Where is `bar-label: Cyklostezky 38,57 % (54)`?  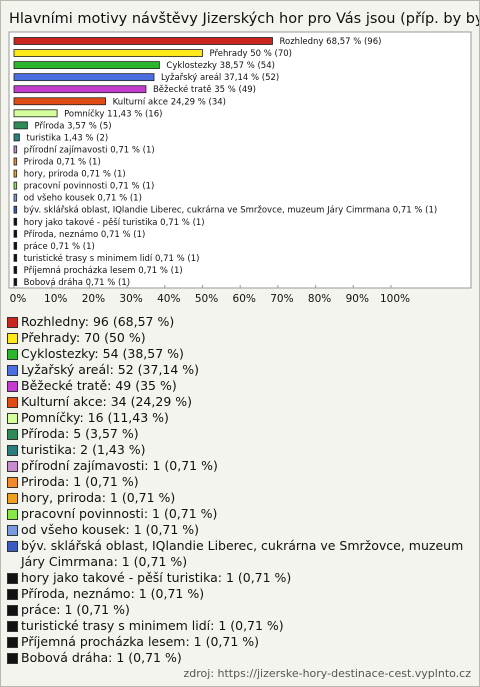
bar-label: Cyklostezky 38,57 % (54) is located at coordinates (220, 66).